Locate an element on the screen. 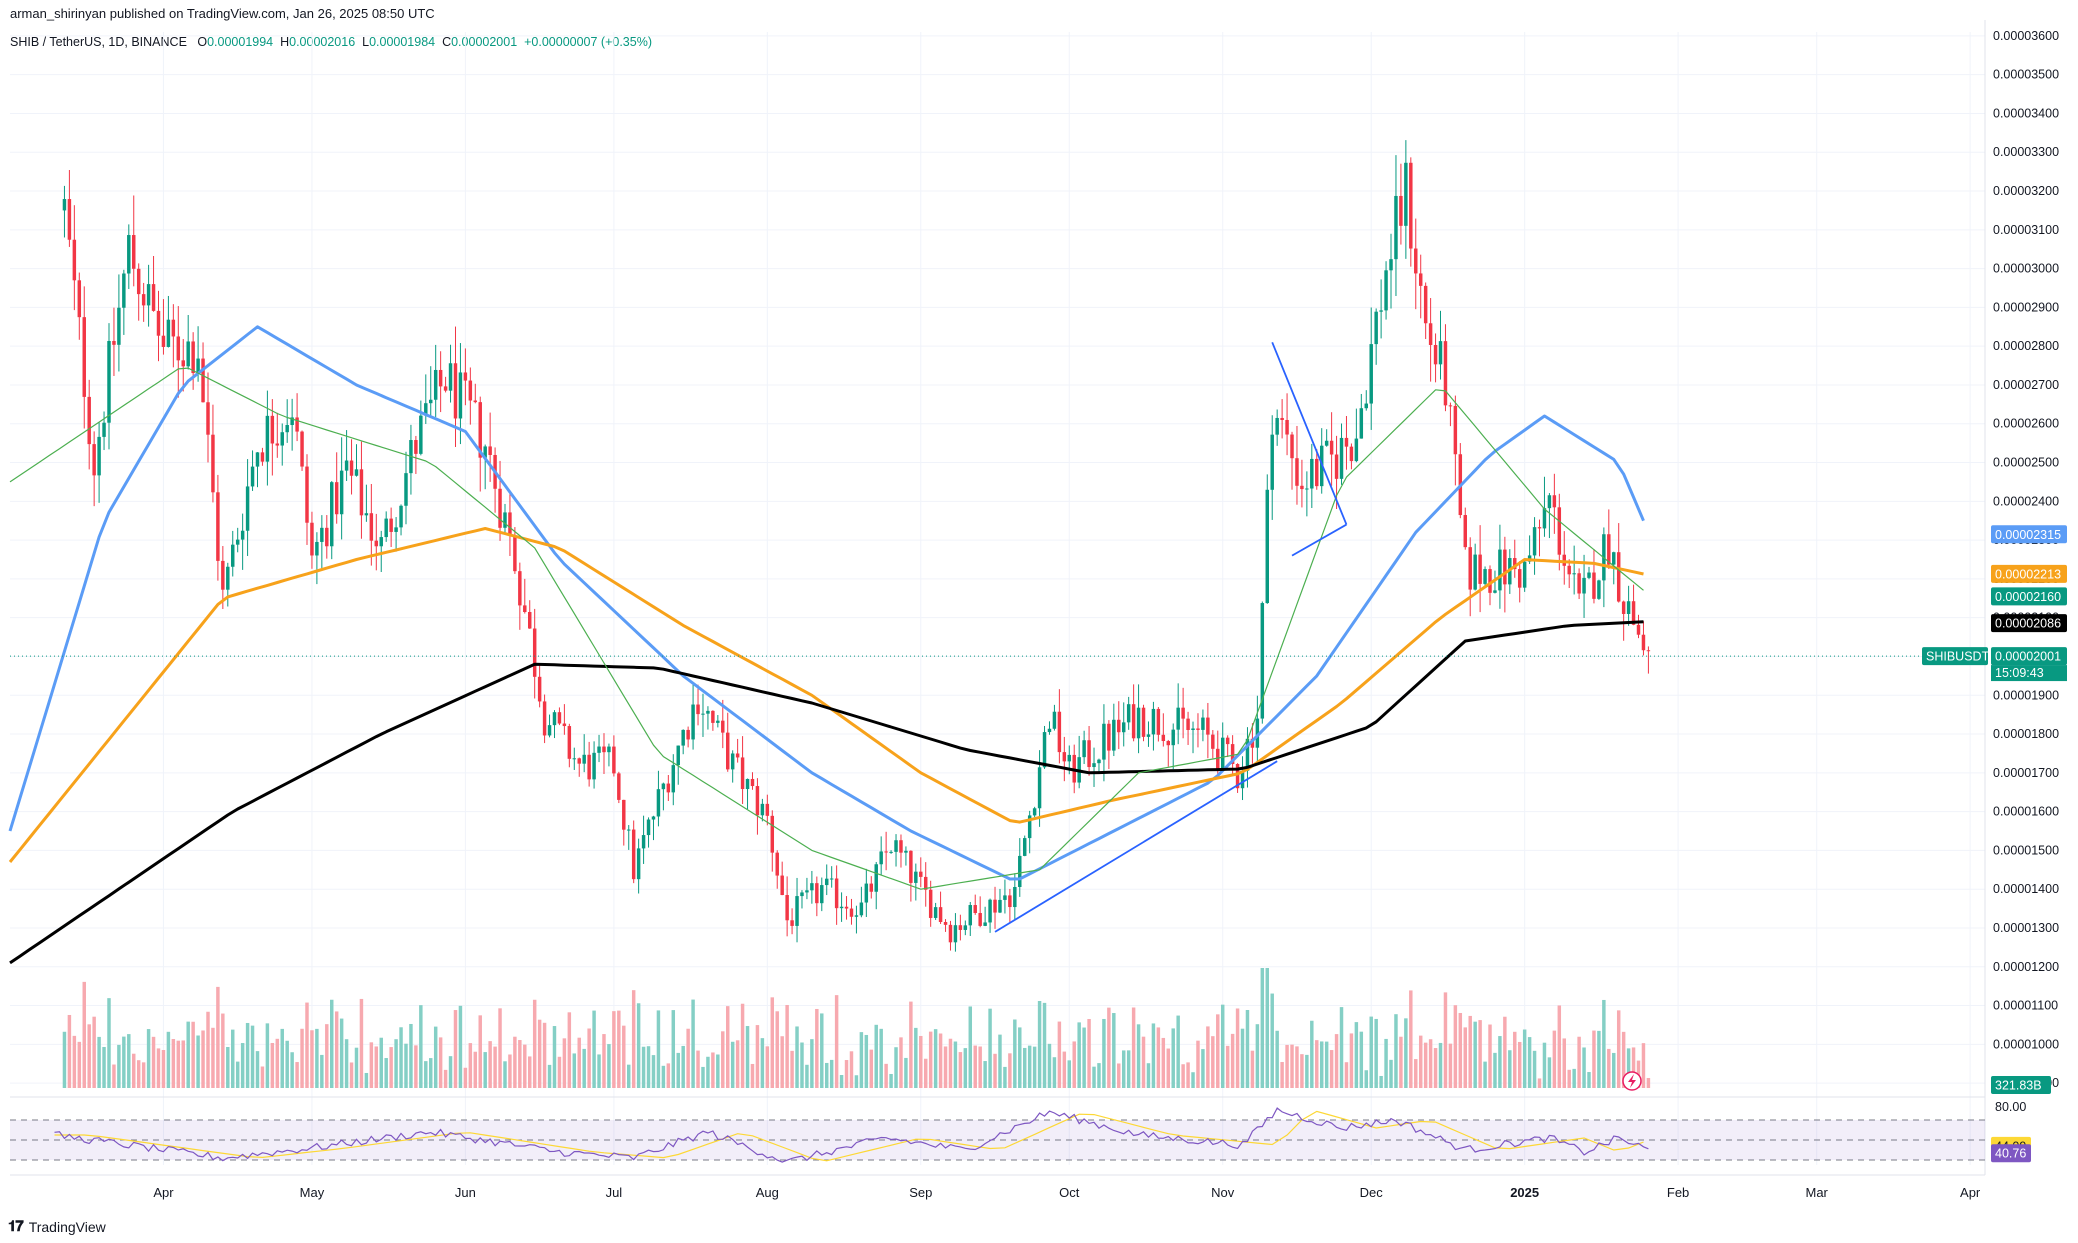 This screenshot has height=1243, width=2078. open-value: 0.00001994 is located at coordinates (240, 42).